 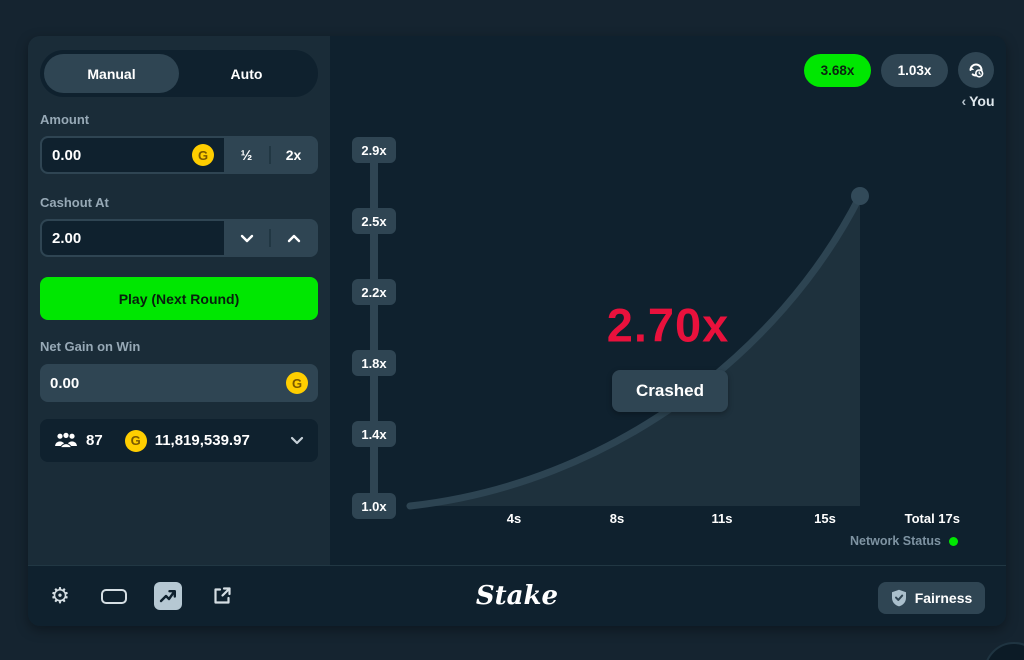 What do you see at coordinates (837, 70) in the screenshot?
I see `history-badge: 3.68x` at bounding box center [837, 70].